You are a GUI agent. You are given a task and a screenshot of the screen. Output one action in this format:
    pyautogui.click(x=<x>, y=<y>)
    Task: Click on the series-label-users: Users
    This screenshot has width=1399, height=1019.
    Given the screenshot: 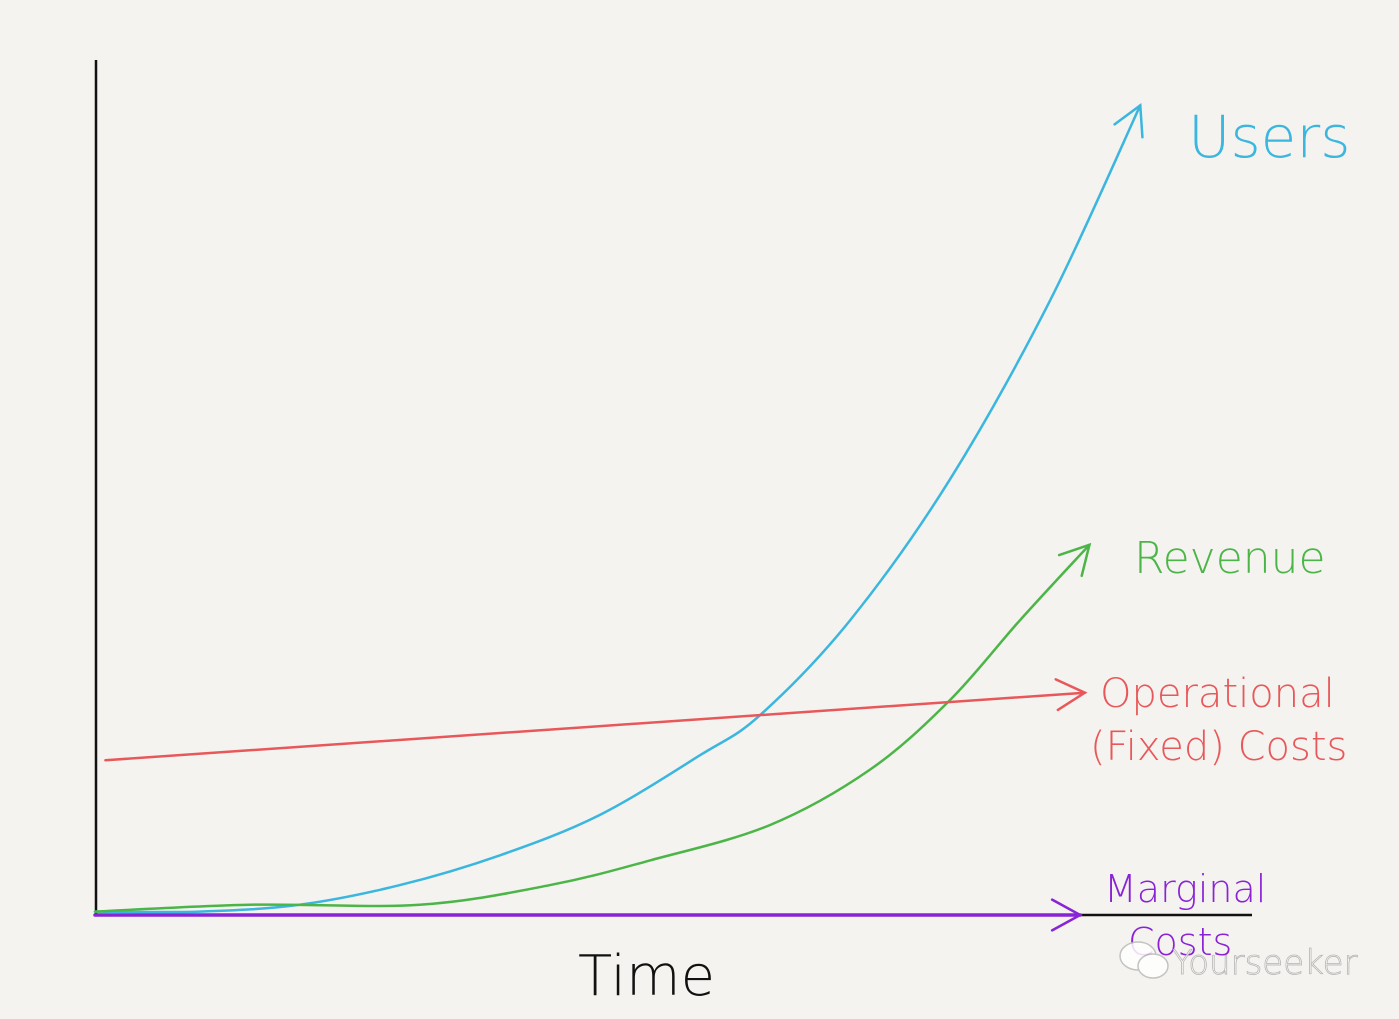 What is the action you would take?
    pyautogui.click(x=1269, y=137)
    